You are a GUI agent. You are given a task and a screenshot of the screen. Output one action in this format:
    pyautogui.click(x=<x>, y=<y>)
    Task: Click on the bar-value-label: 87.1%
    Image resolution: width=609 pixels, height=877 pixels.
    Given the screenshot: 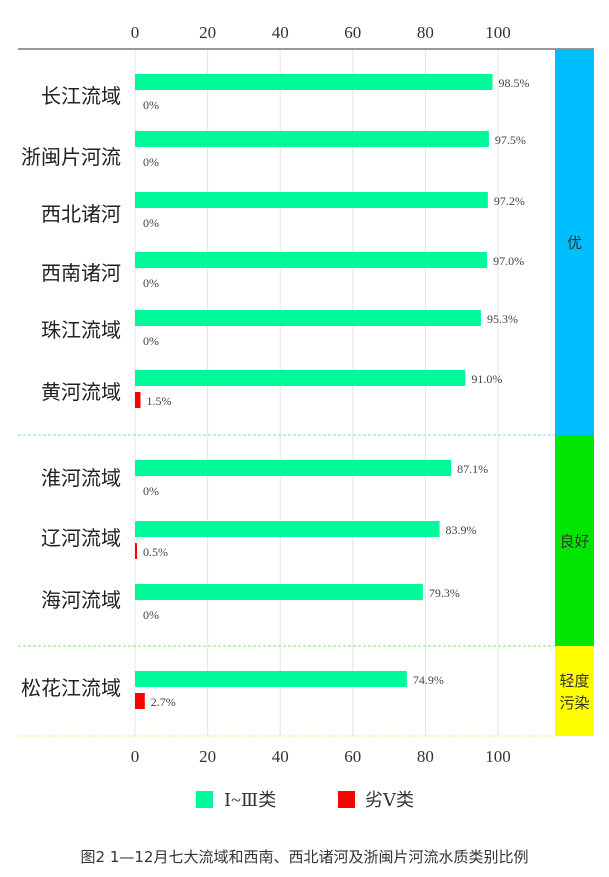 What is the action you would take?
    pyautogui.click(x=472, y=469)
    